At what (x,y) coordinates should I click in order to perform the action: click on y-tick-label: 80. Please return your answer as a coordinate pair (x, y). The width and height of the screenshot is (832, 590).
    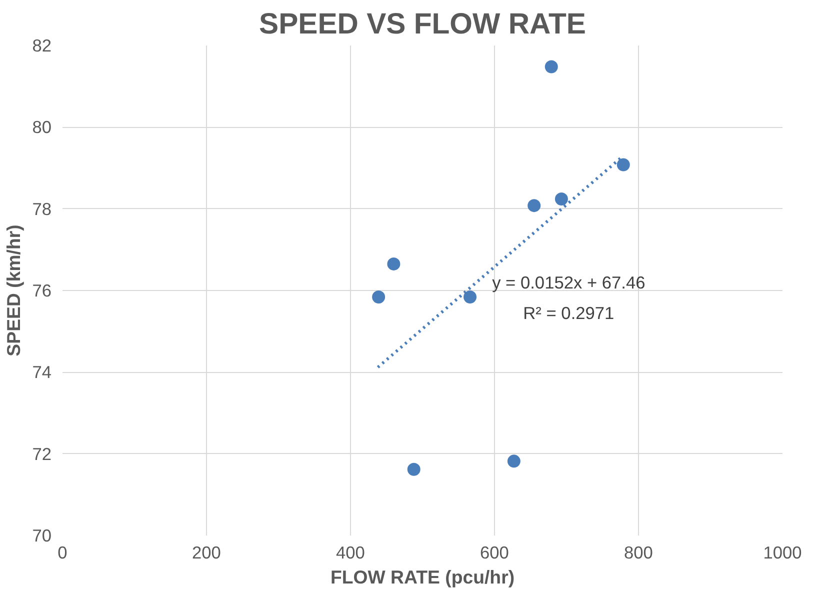
    Looking at the image, I should click on (42, 127).